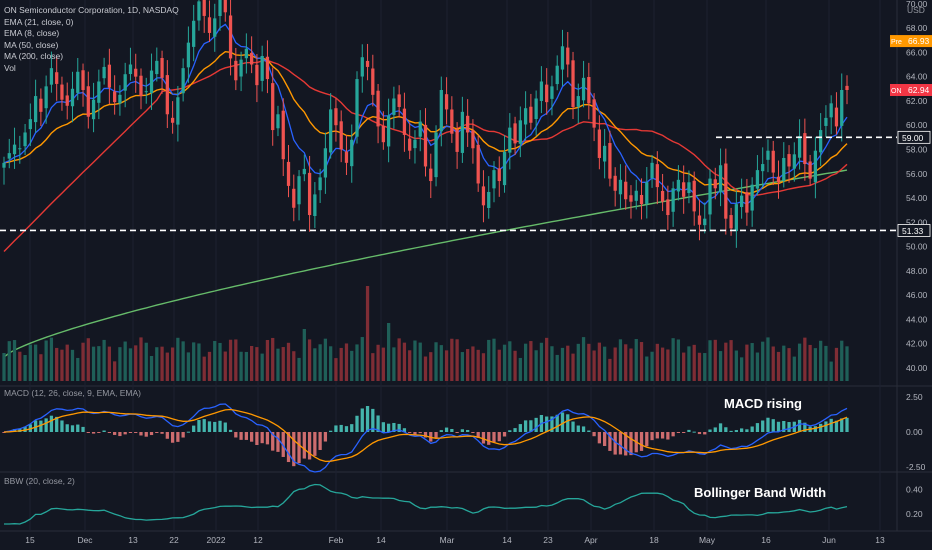  Describe the element at coordinates (381, 540) in the screenshot. I see `x-tick-label: 14` at that location.